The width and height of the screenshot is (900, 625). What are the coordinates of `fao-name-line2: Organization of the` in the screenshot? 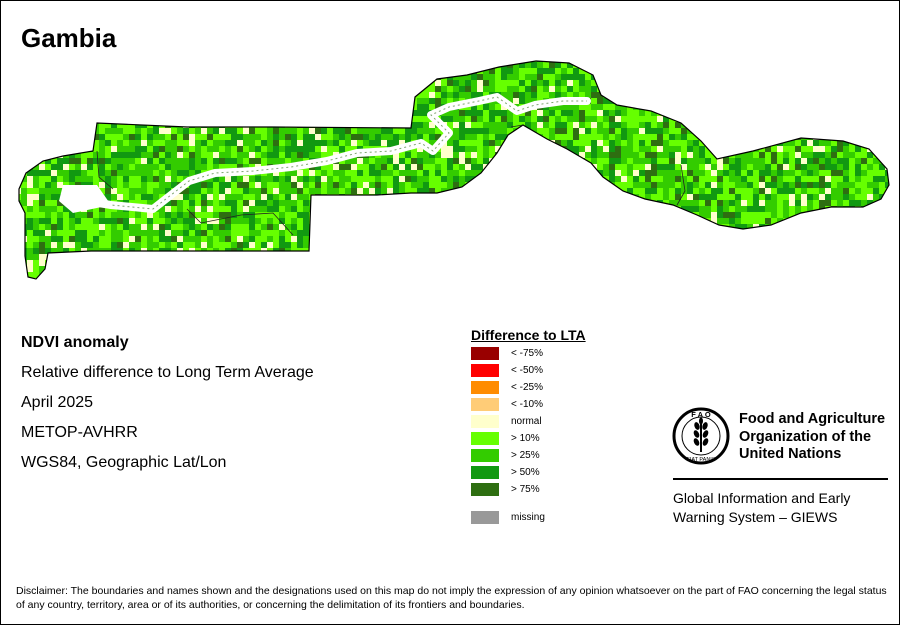 It's located at (805, 436).